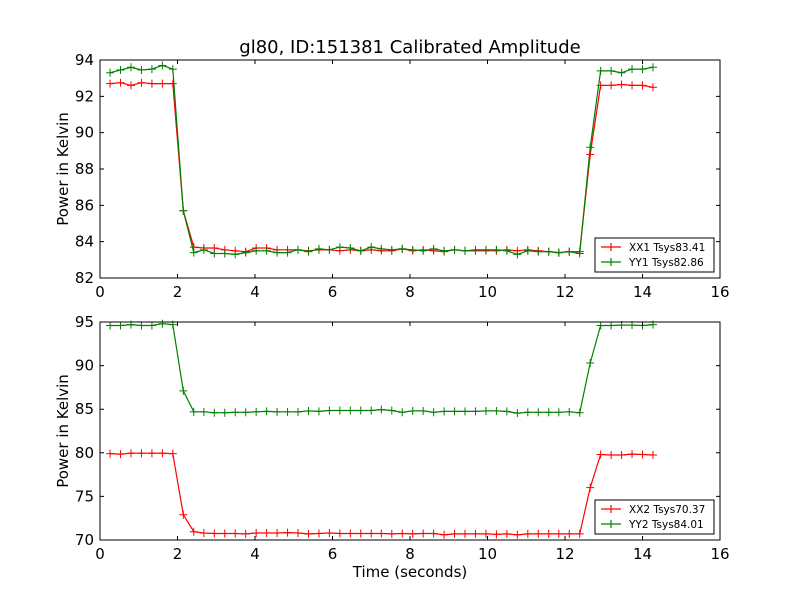 The image size is (800, 604). I want to click on y-axis-label: Power in Kelvin, so click(63, 431).